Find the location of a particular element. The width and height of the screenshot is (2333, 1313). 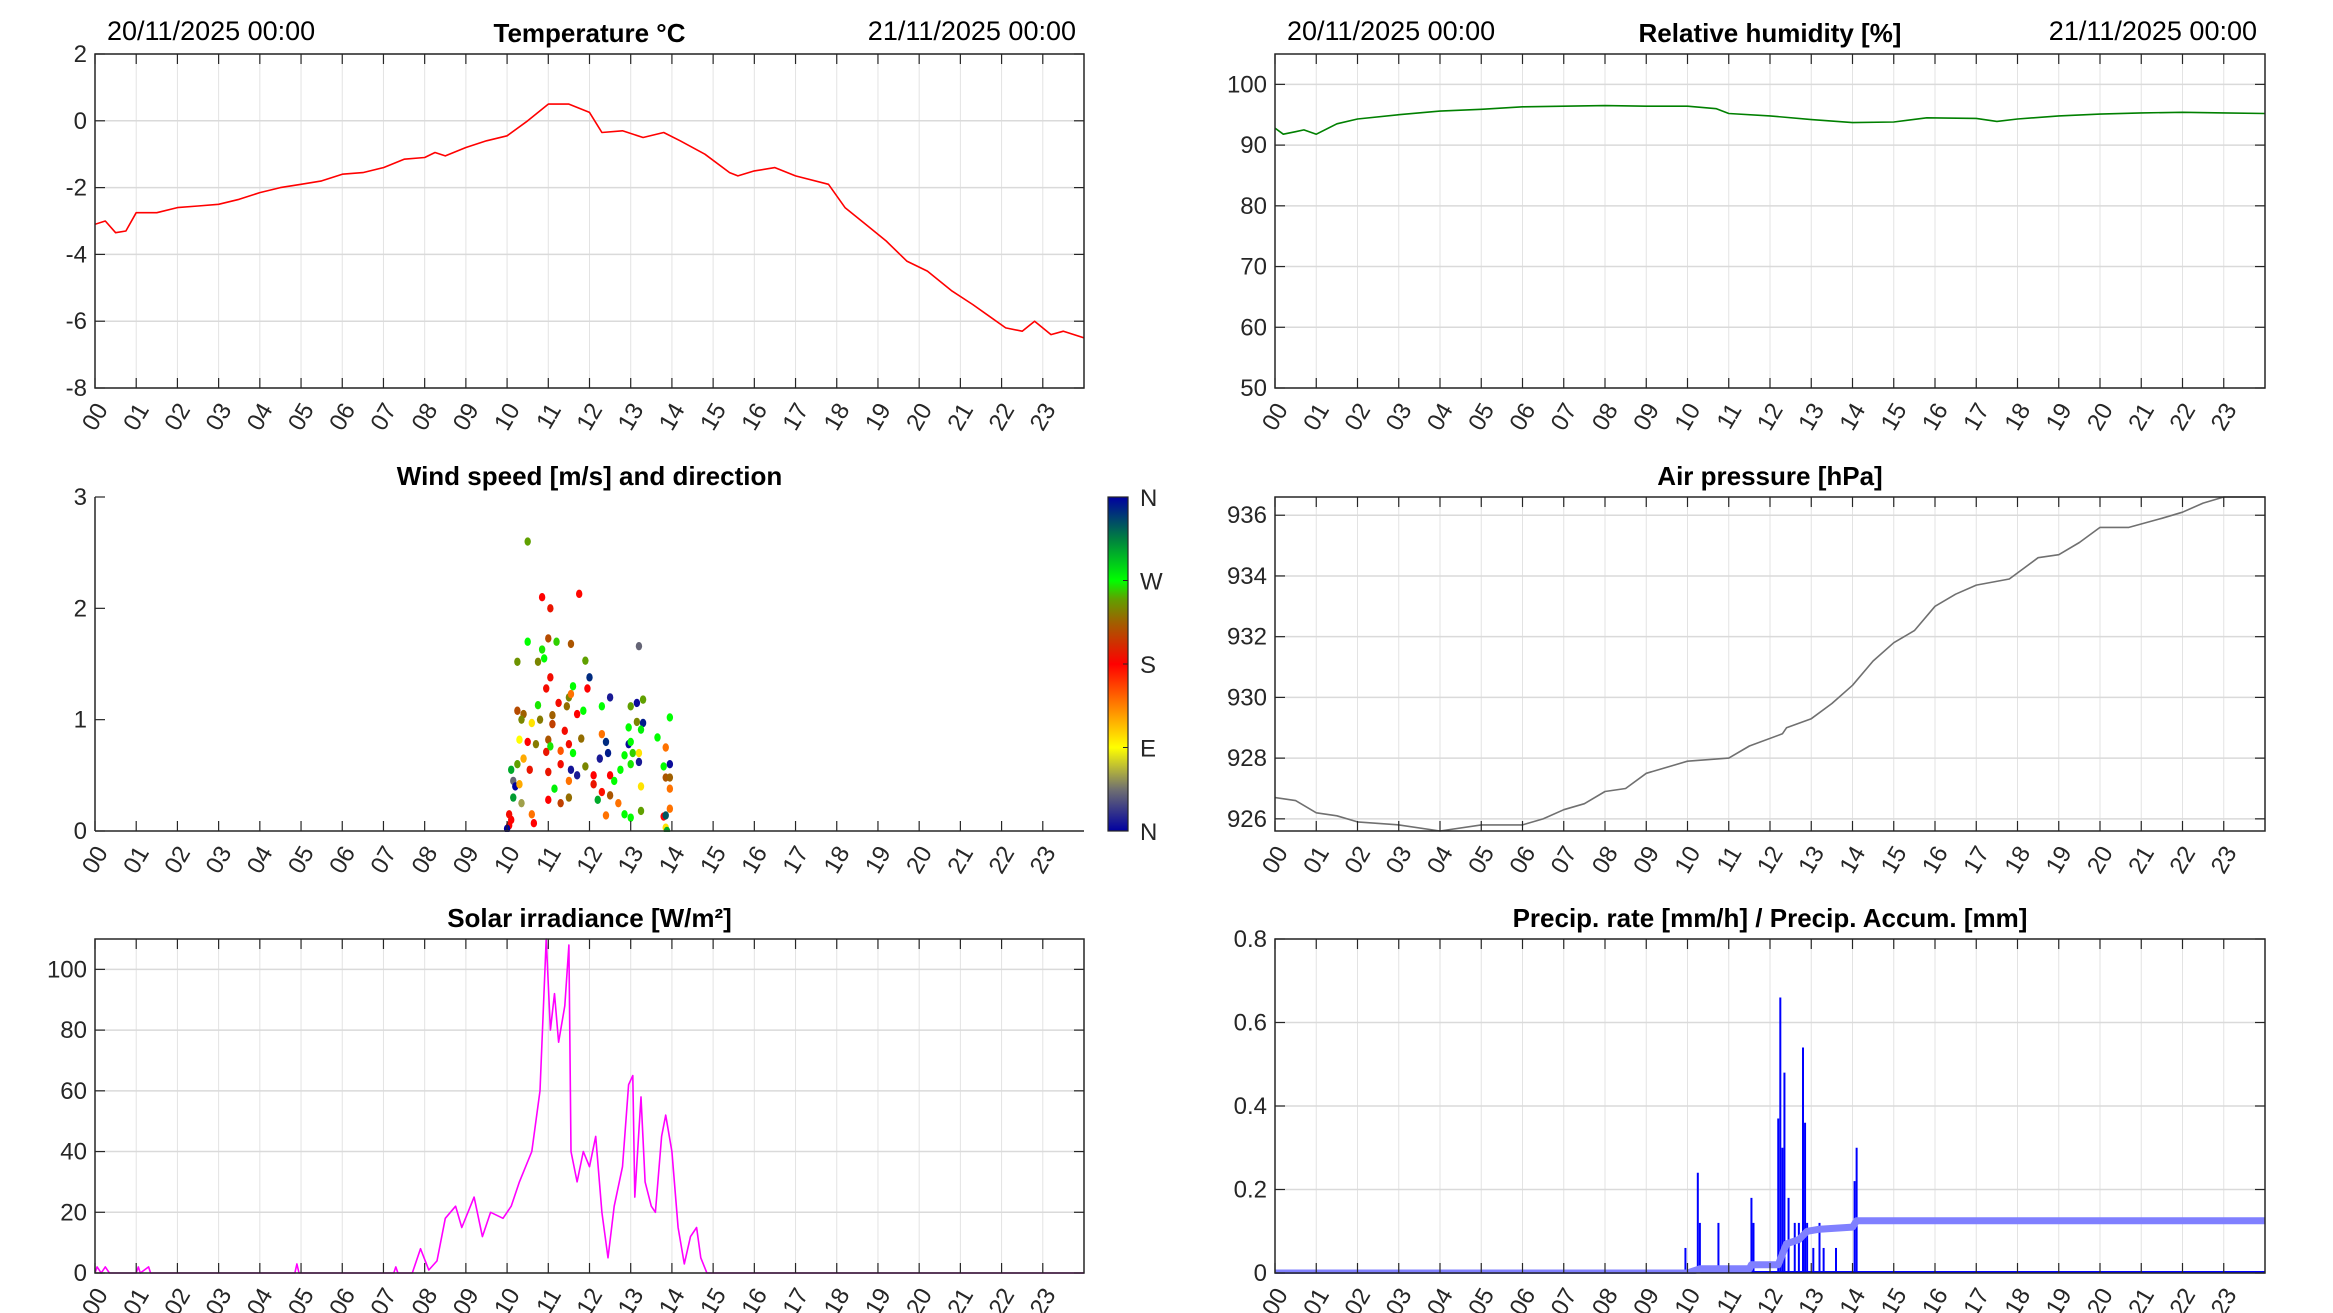

x-tick-label: 00 is located at coordinates (95, 860).